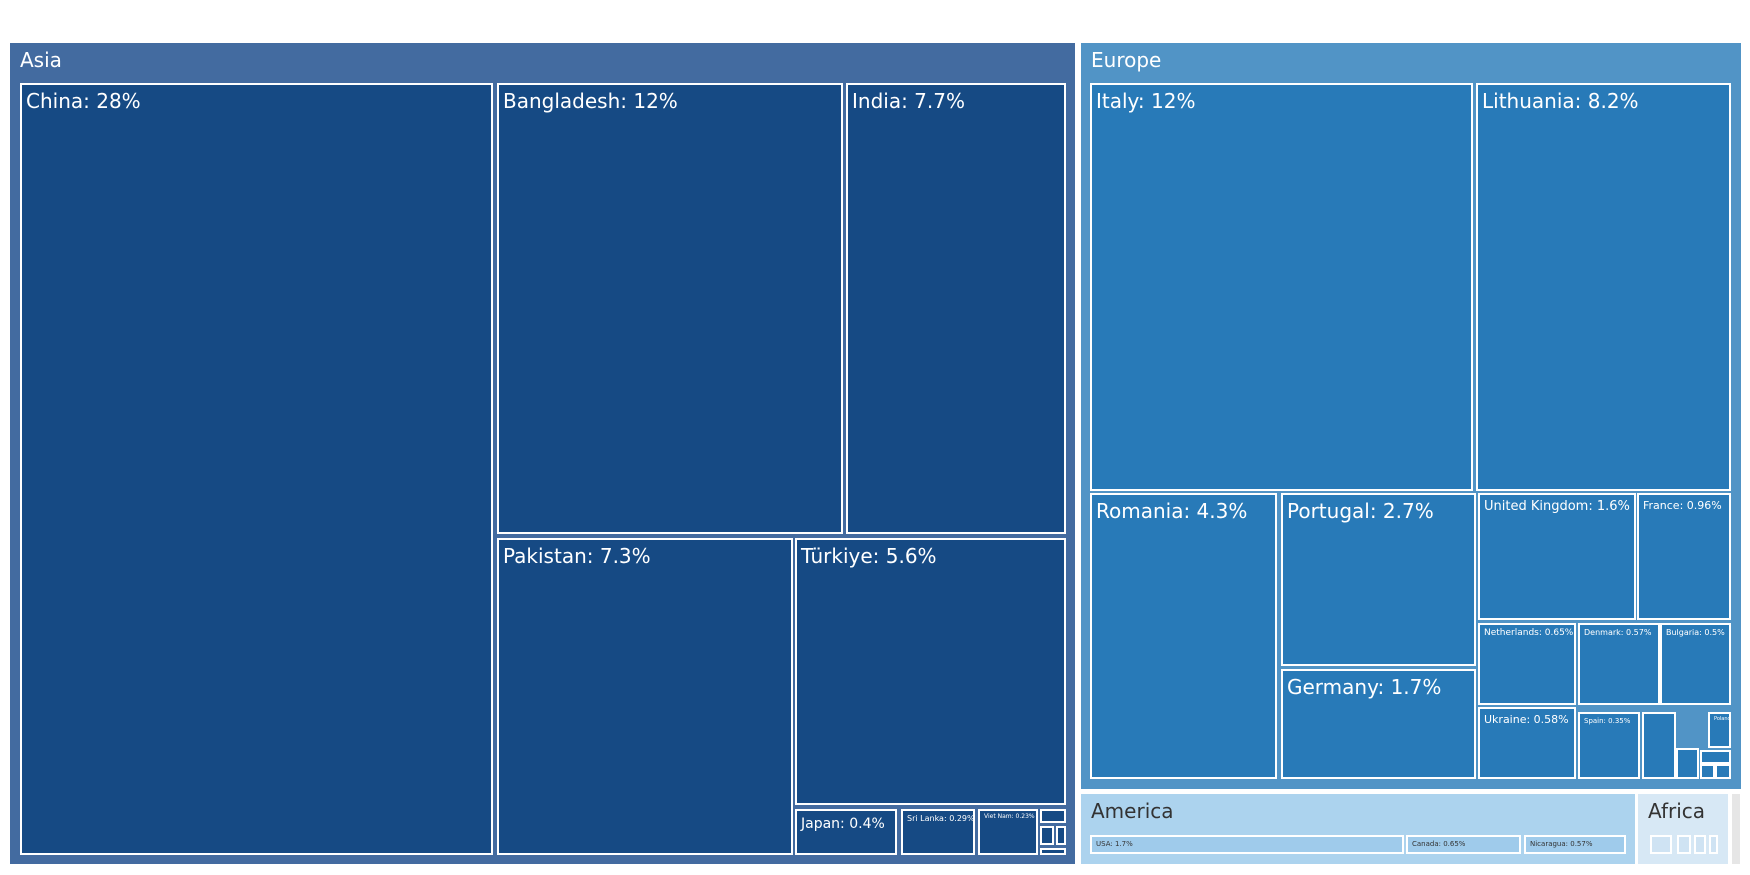  I want to click on region-africa-block: Africa, so click(1683, 829).